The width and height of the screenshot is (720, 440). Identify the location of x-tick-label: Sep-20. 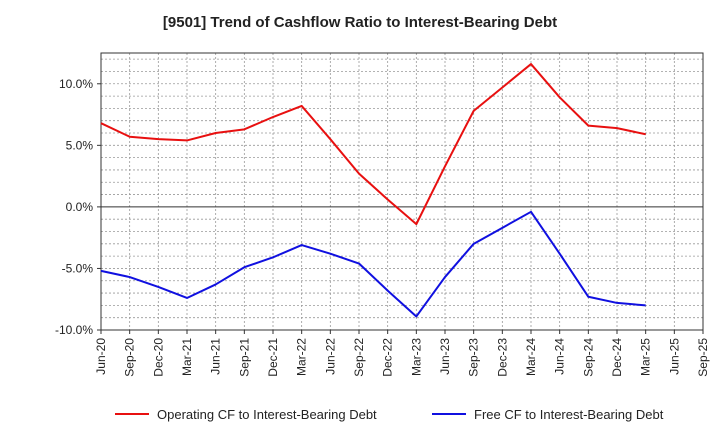
(130, 357).